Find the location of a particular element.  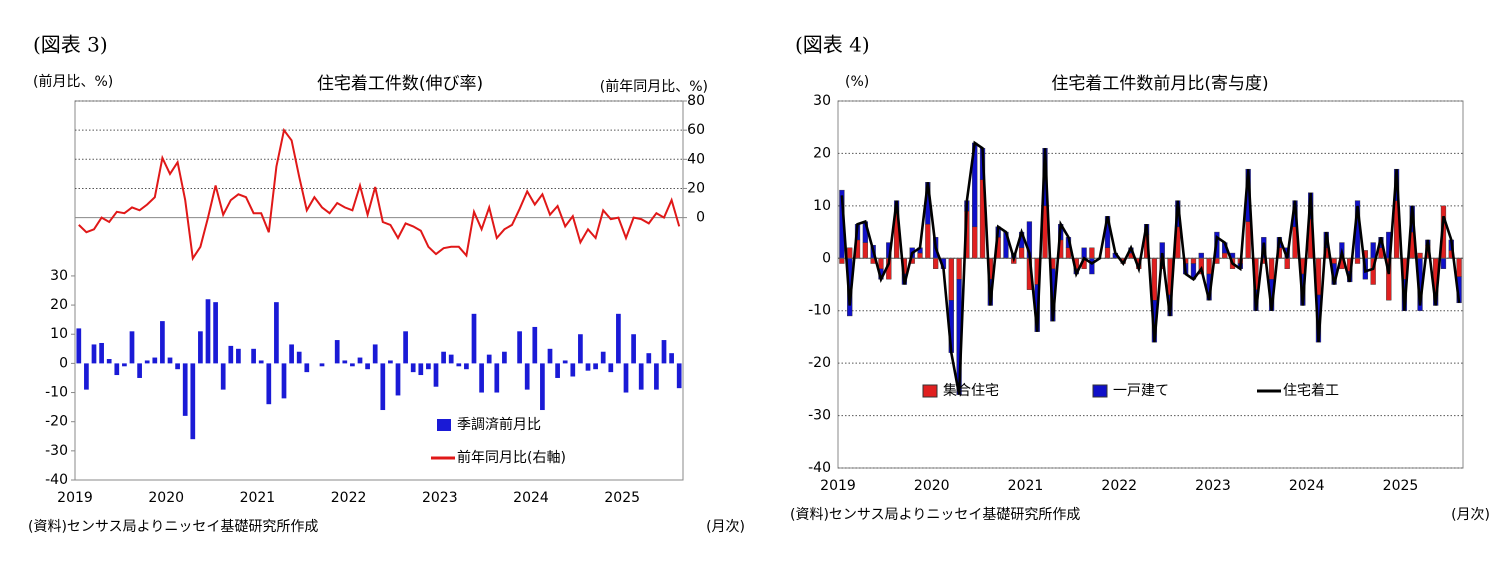

x-tick-label: 2023 is located at coordinates (440, 498).